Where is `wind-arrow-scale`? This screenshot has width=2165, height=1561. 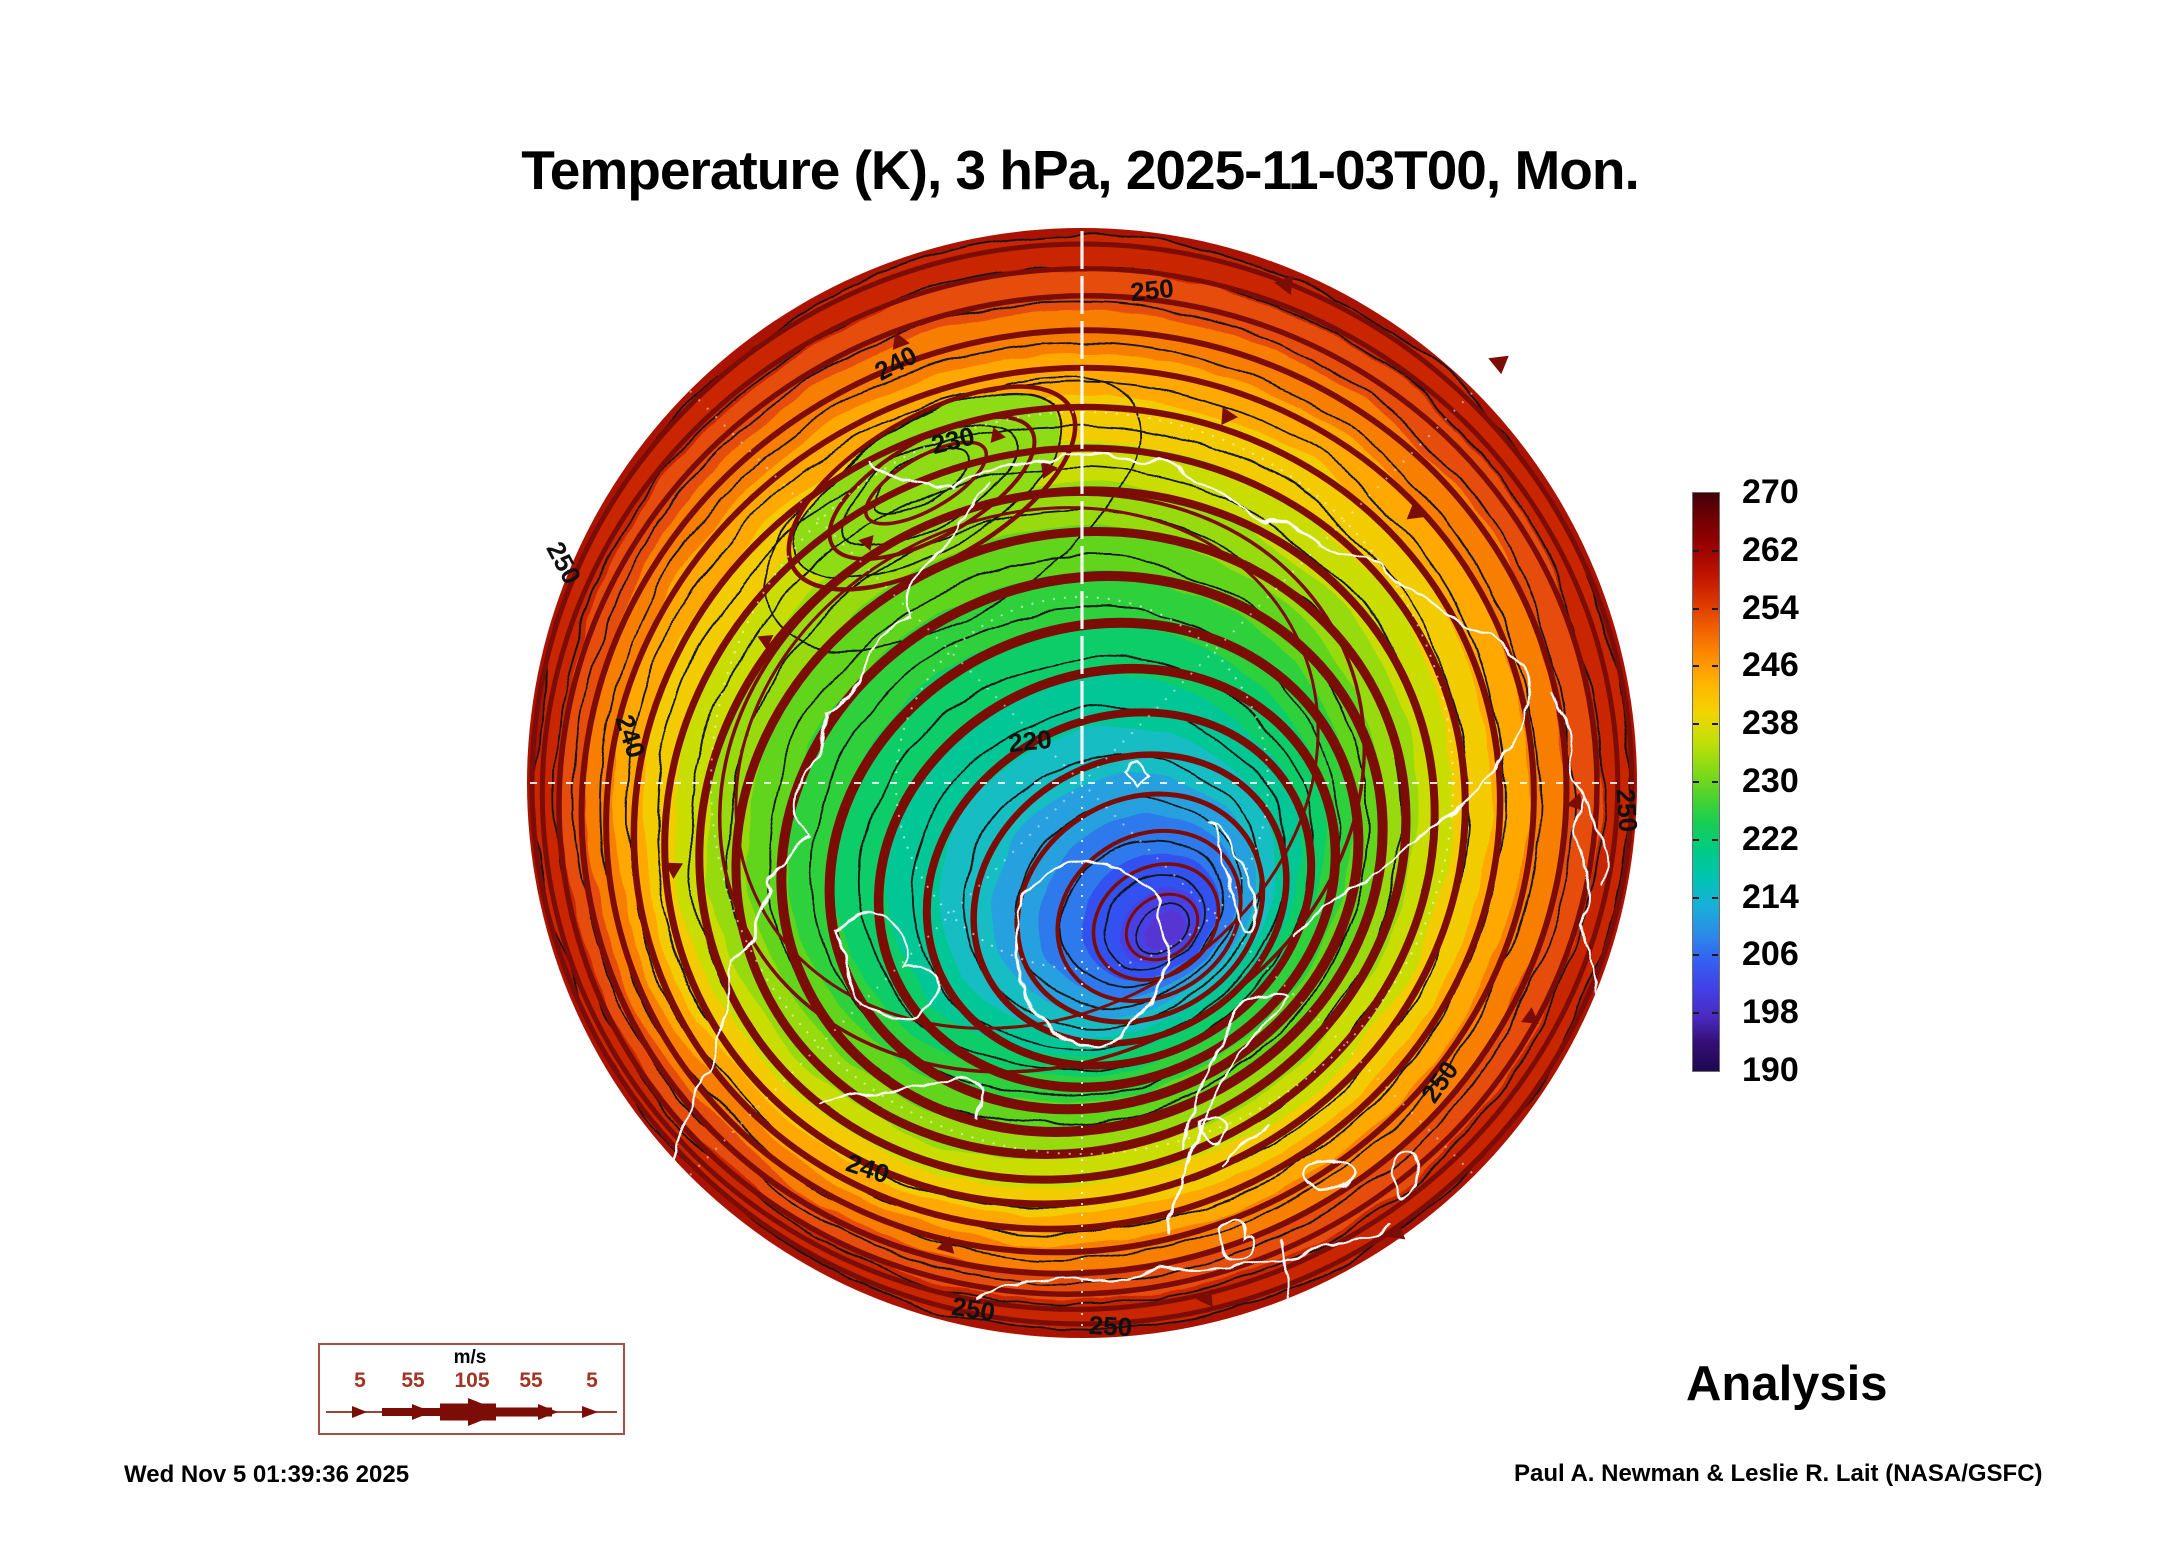
wind-arrow-scale is located at coordinates (471, 1412).